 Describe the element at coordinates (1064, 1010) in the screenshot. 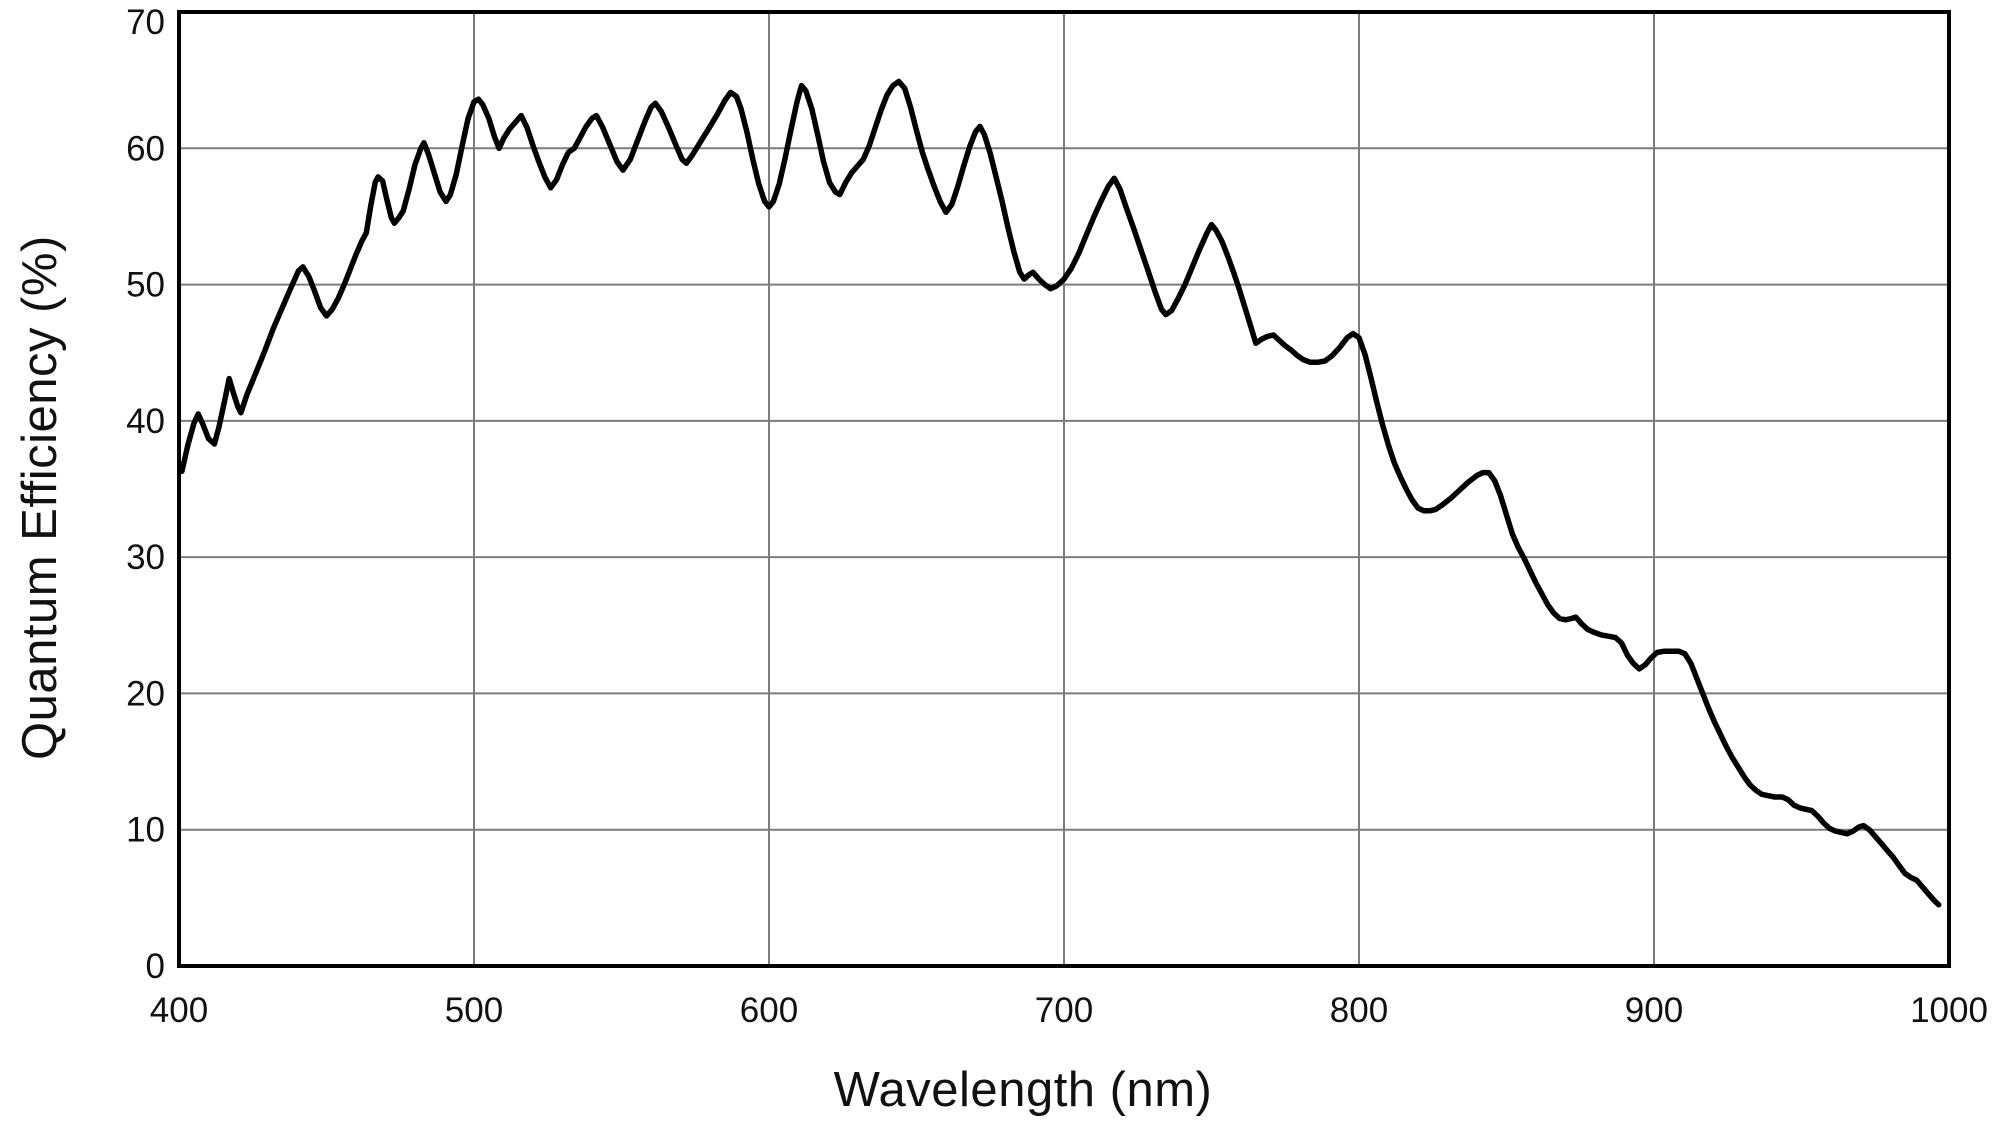

I see `x-tick-label: 700` at that location.